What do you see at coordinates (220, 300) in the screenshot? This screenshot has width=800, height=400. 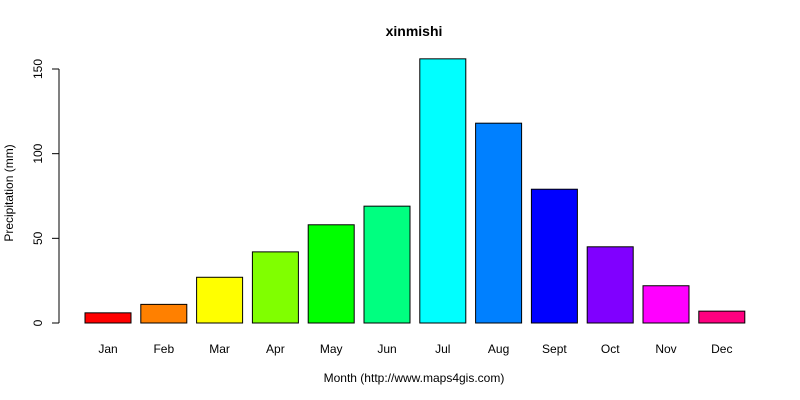 I see `bar-mar` at bounding box center [220, 300].